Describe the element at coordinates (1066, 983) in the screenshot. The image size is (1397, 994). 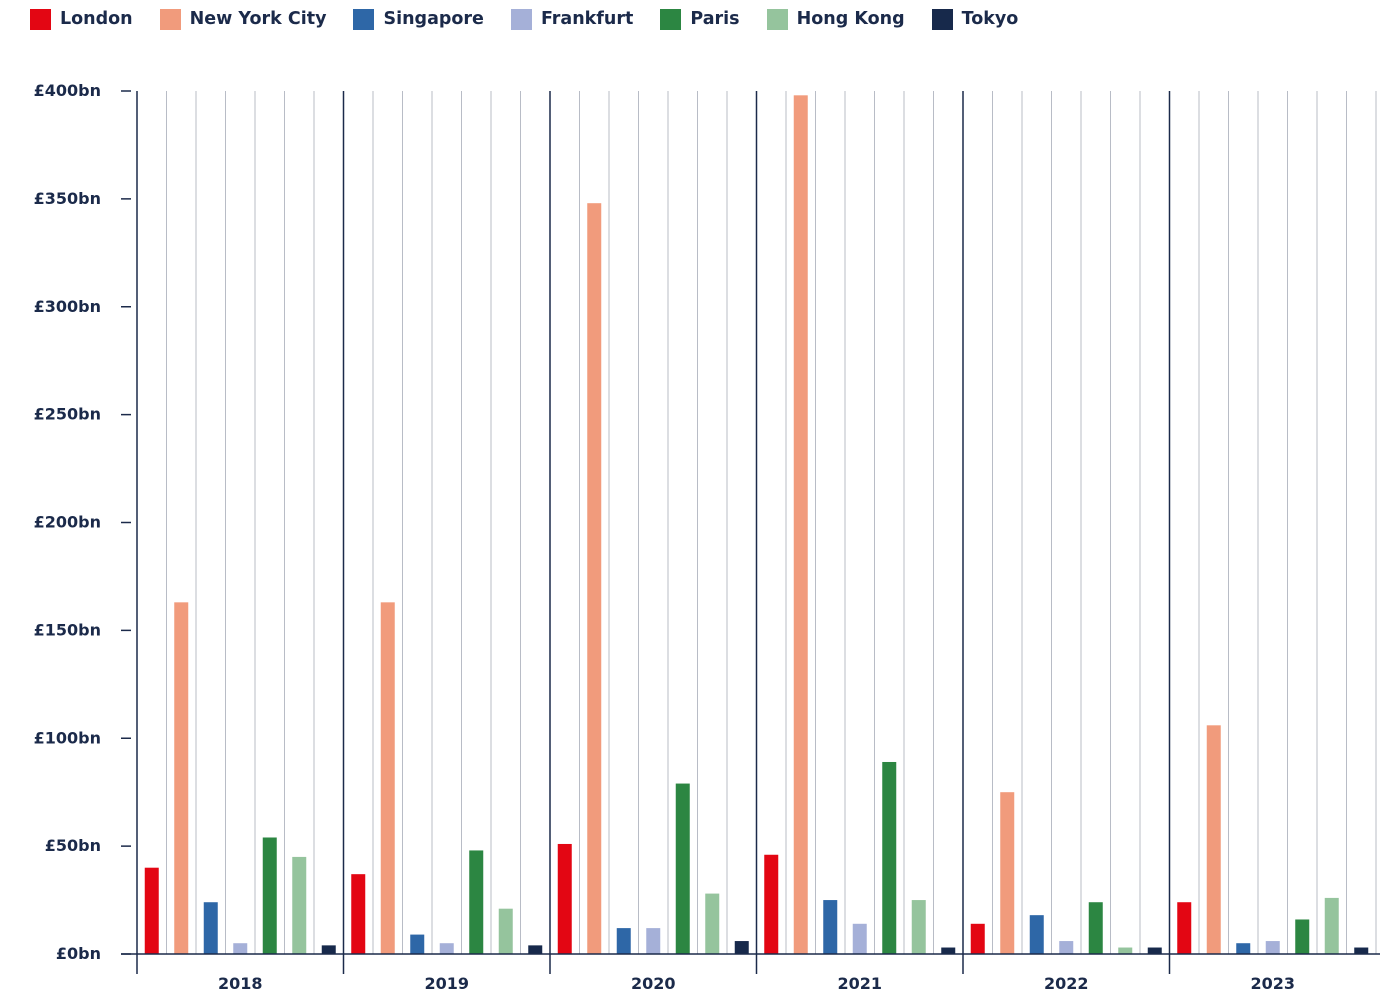
I see `x-tick-label: 2022` at that location.